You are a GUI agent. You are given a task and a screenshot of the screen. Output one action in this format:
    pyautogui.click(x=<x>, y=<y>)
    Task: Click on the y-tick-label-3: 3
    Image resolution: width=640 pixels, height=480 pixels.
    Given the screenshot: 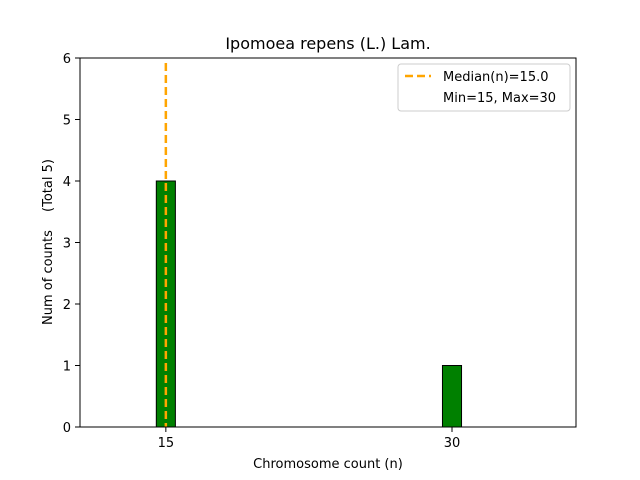 What is the action you would take?
    pyautogui.click(x=67, y=244)
    